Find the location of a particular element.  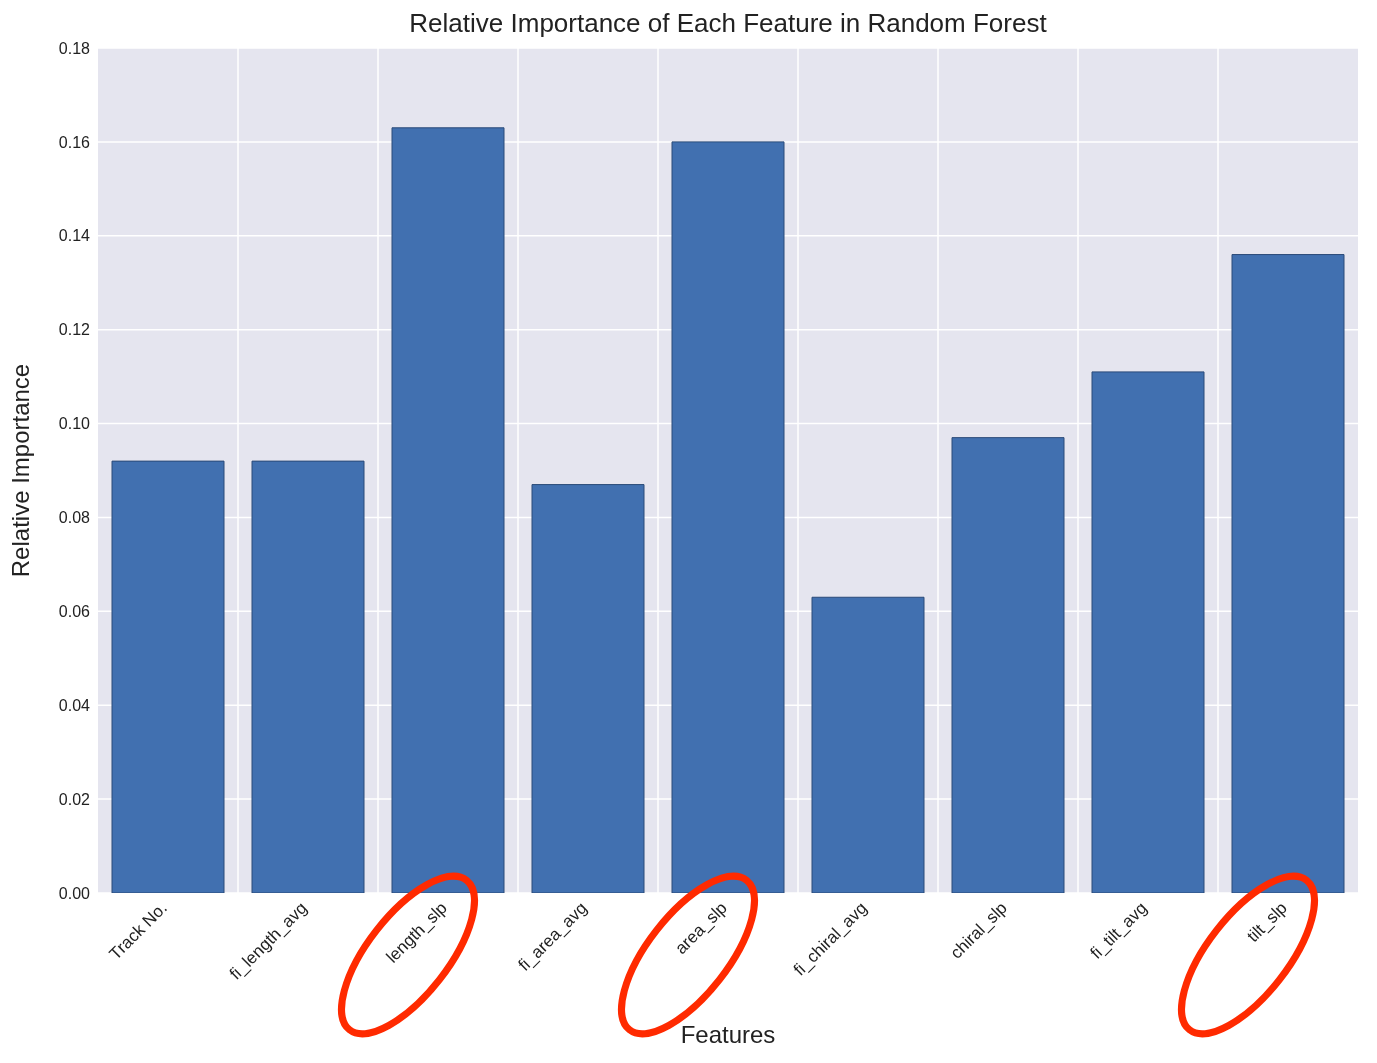

y-tick-label: 0.12 is located at coordinates (74, 330).